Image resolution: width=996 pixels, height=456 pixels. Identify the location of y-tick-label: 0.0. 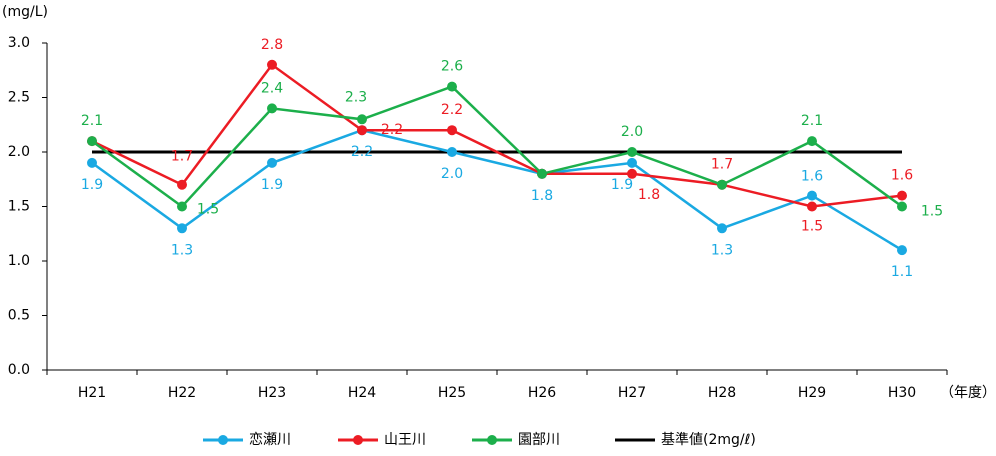
(19, 370).